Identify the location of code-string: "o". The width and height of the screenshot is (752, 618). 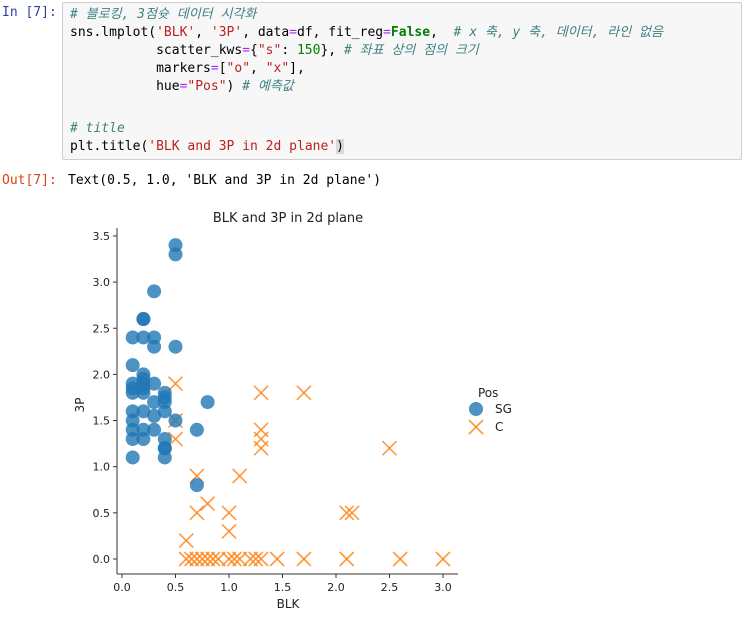
(238, 68).